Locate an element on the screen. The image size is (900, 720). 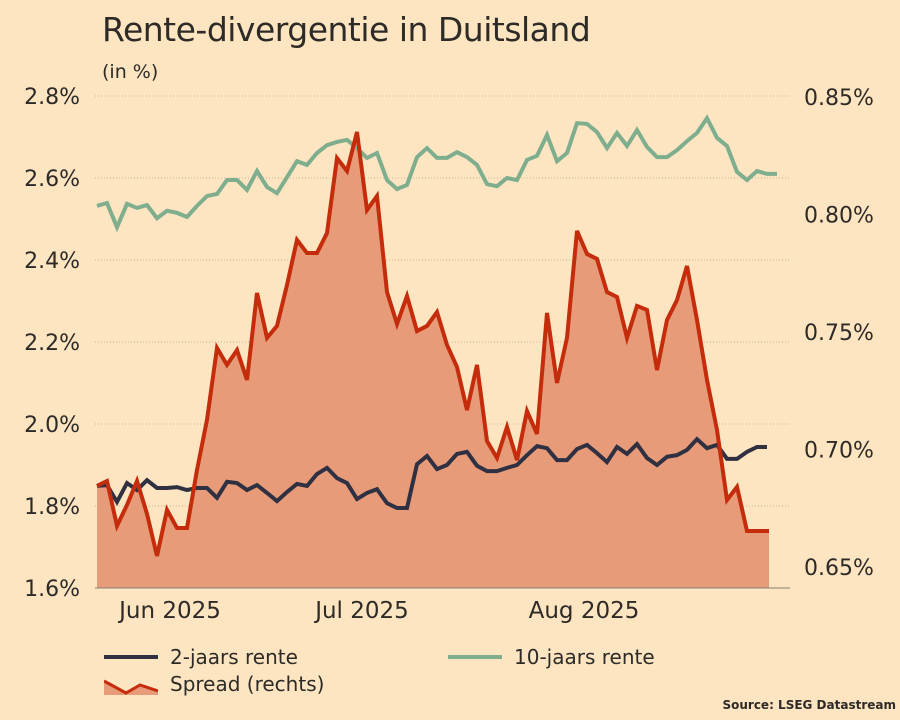
x-axis-tick-label: Jun 2025 is located at coordinates (169, 611).